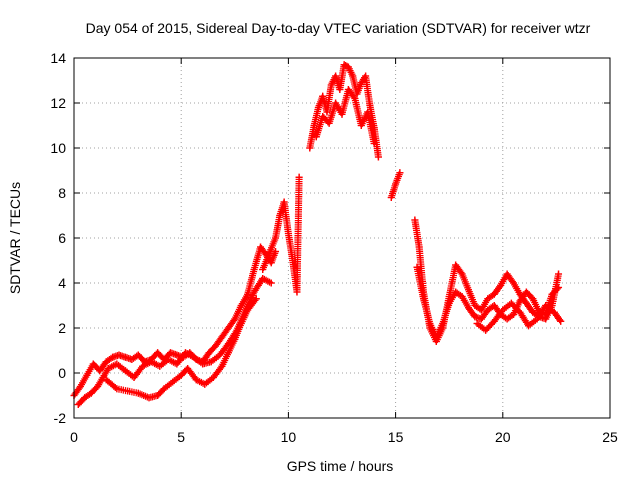 The image size is (640, 480). I want to click on x-tick-label: 10, so click(289, 437).